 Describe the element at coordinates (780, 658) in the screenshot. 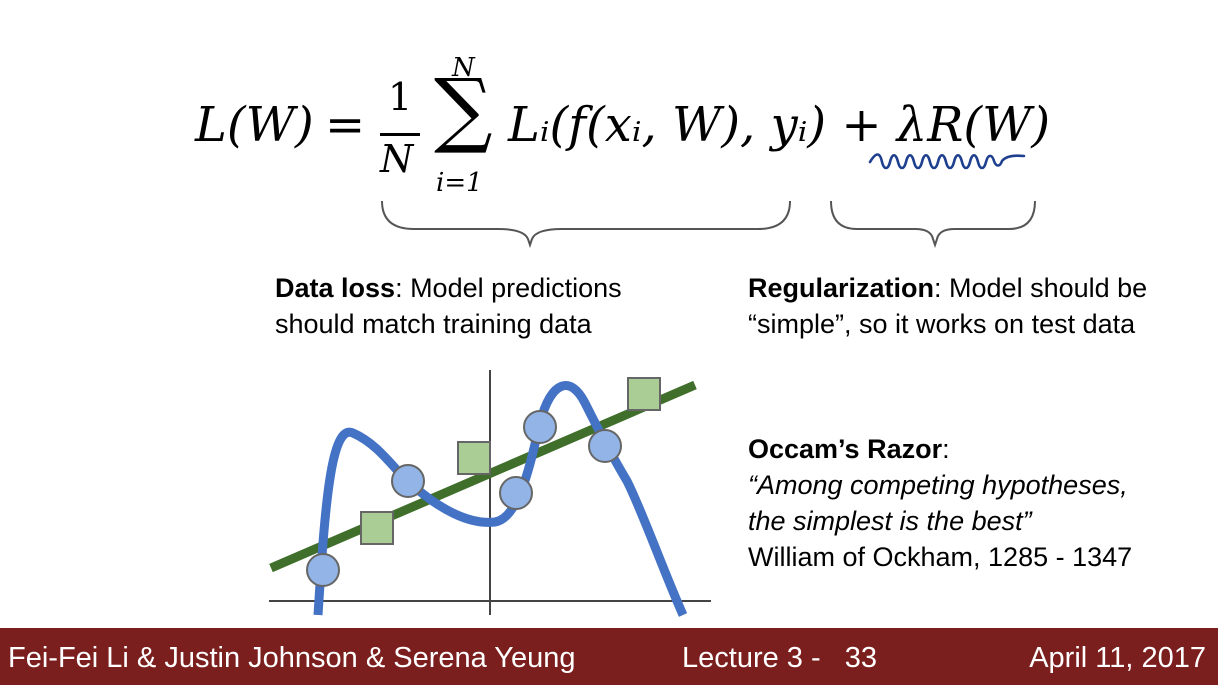

I see `footer-lecture-number: Lecture 3 - 33` at that location.